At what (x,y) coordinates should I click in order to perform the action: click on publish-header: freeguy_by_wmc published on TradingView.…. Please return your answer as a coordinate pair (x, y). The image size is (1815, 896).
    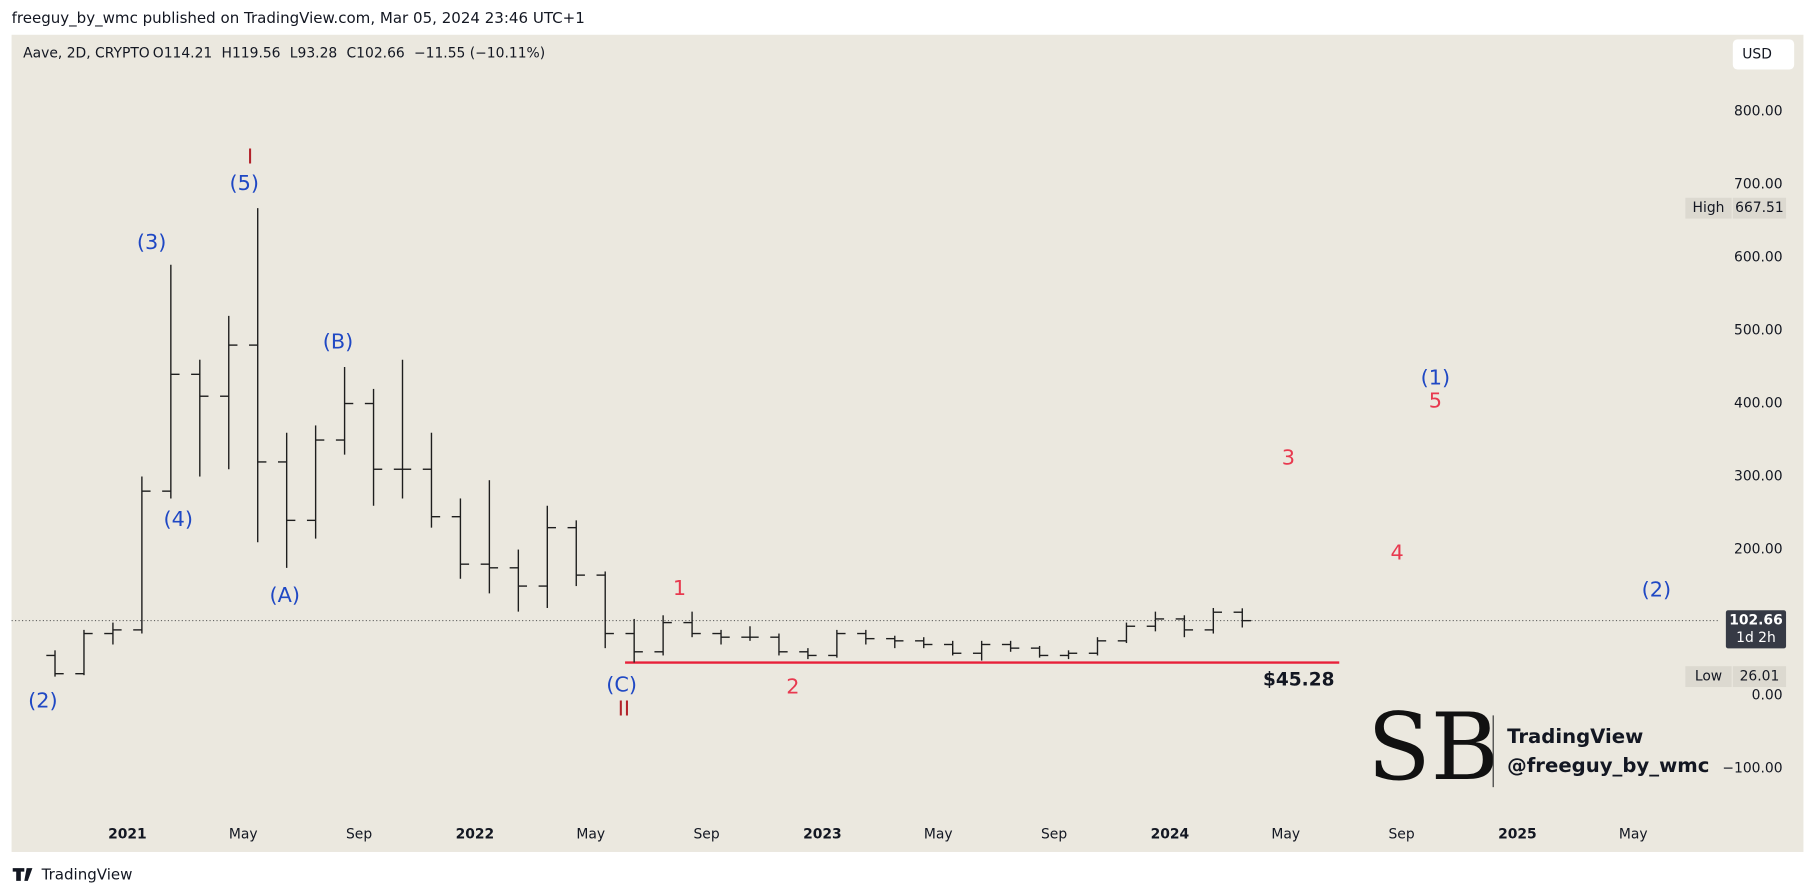
    Looking at the image, I should click on (298, 18).